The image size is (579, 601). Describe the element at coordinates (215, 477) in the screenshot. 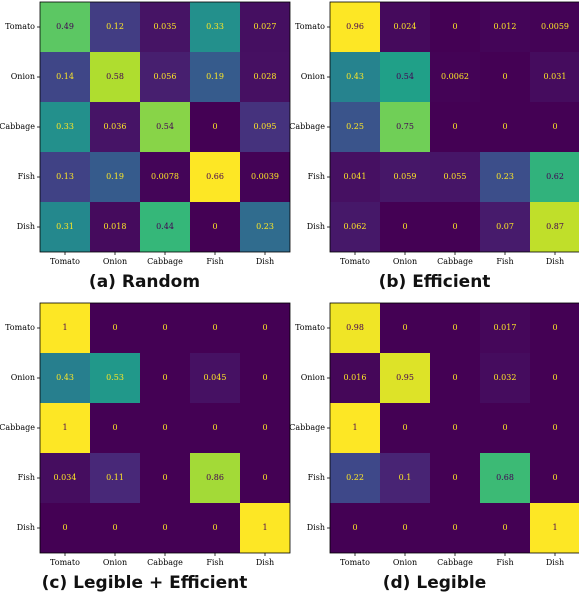

I see `cell-label-r3-c3: 0.86` at that location.